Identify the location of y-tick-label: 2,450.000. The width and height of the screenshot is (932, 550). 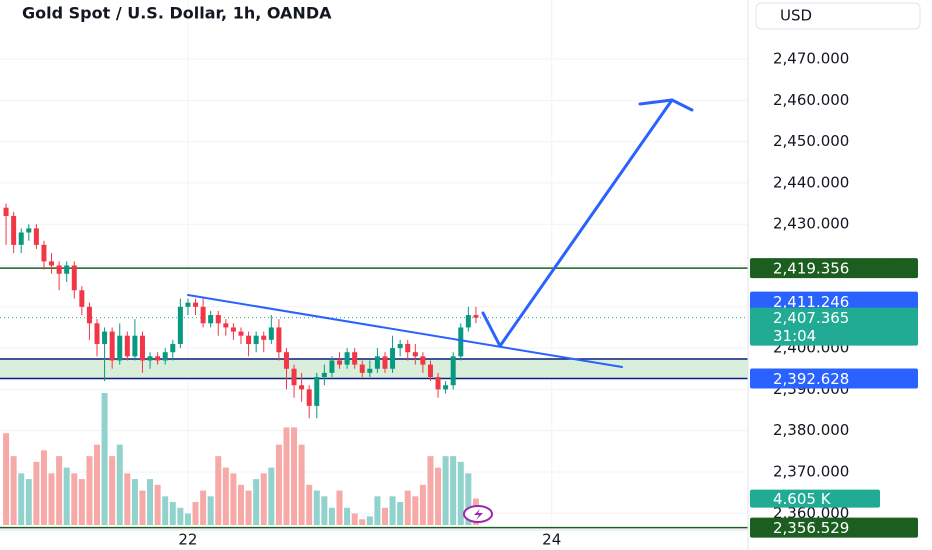
(811, 141).